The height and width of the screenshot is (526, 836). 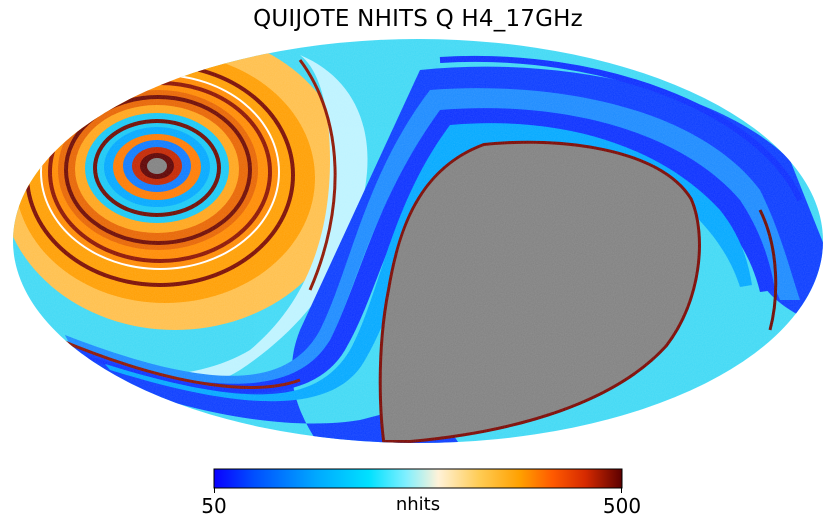 I want to click on map-title: QUIJOTE NHITS Q H4_17GHz, so click(x=418, y=19).